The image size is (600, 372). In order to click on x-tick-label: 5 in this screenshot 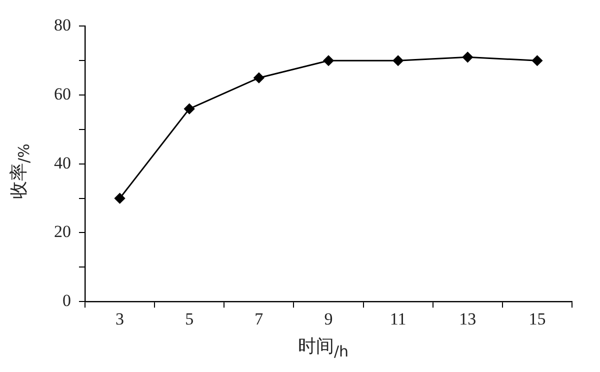, I will do `click(189, 318)`.